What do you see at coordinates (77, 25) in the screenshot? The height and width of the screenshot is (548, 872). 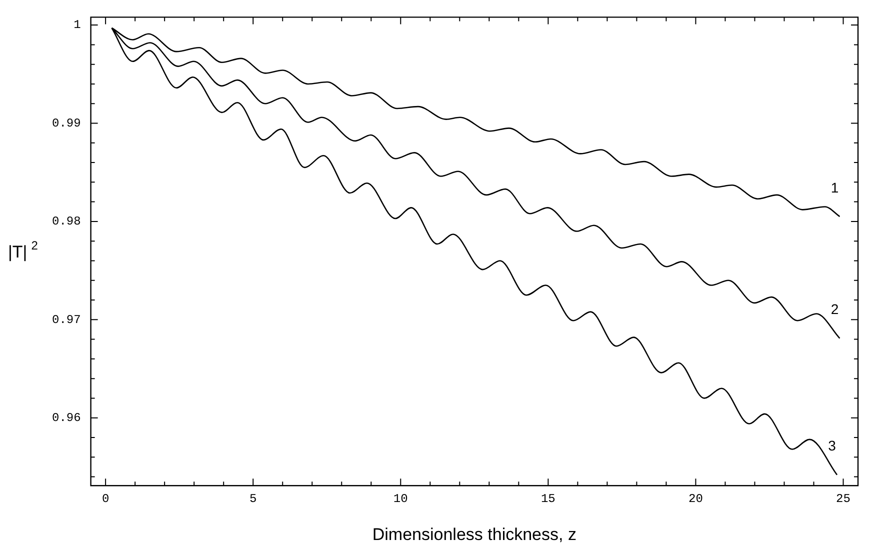 I see `y-tick-label: 1` at bounding box center [77, 25].